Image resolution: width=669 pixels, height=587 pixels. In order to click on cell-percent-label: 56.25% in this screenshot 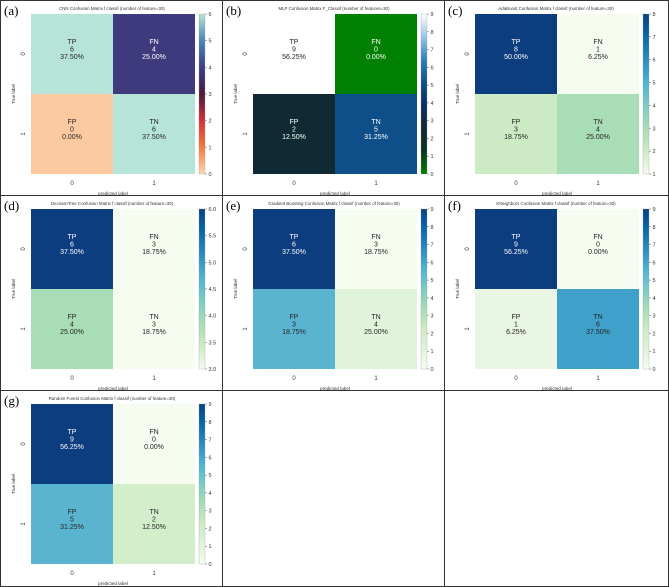, I will do `click(72, 447)`.